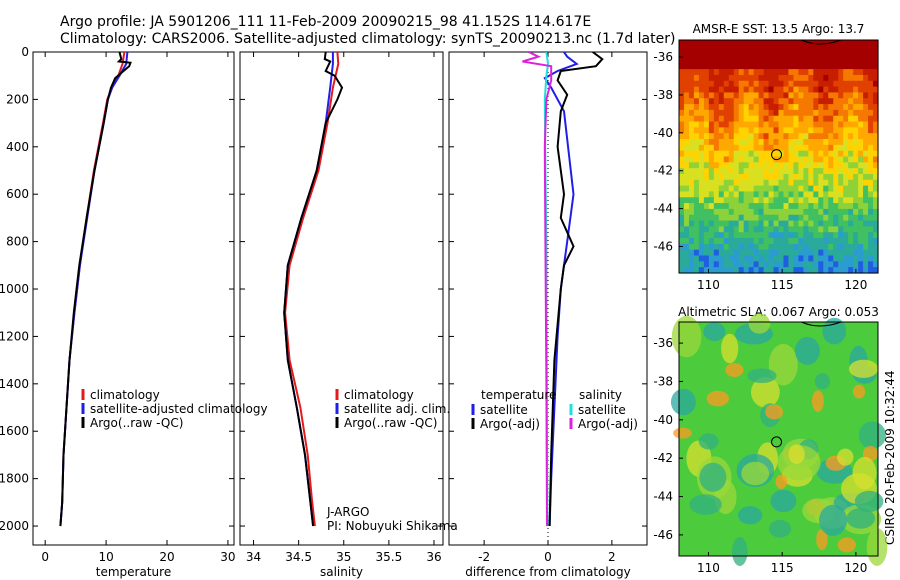 The image size is (900, 580). I want to click on temperature-ytick-label: 2000, so click(14, 526).